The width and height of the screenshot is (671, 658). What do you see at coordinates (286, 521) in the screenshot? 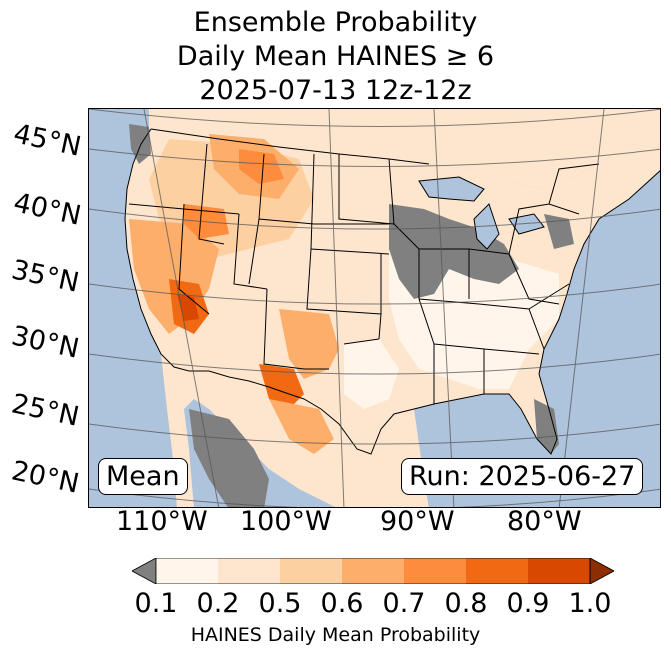
I see `lon-label-100: 100°W` at bounding box center [286, 521].